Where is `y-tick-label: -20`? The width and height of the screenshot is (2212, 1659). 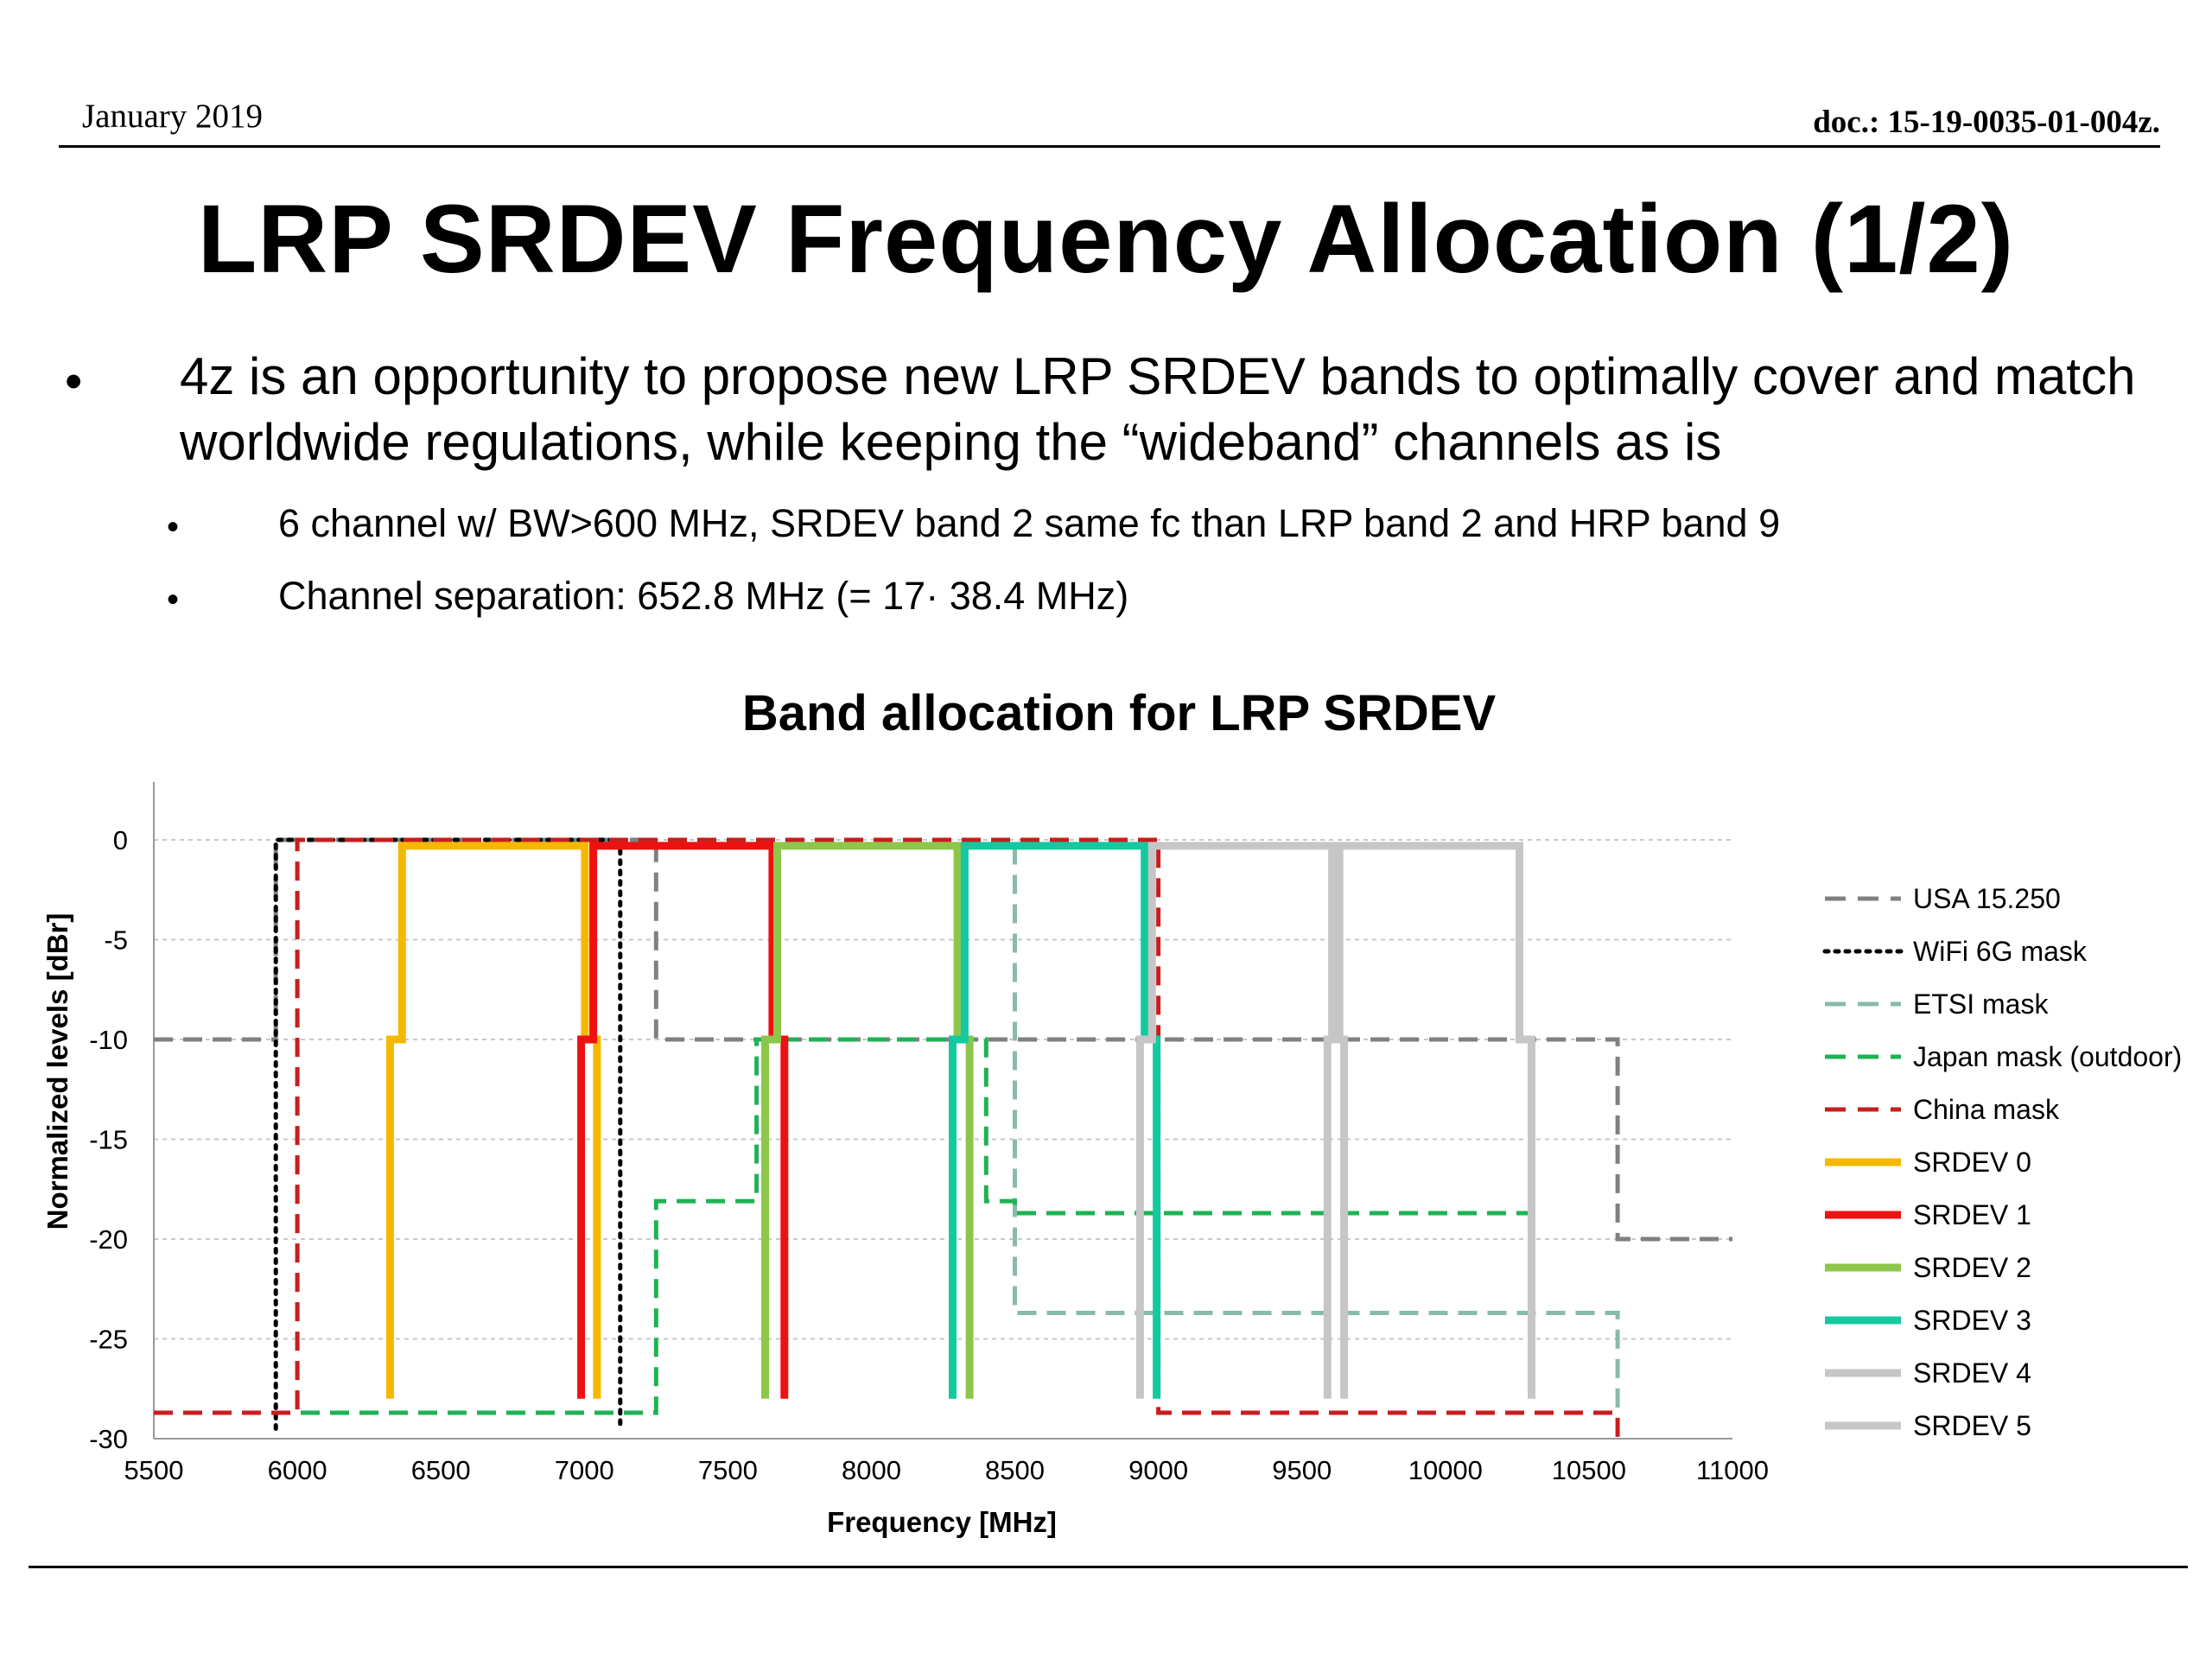
y-tick-label: -20 is located at coordinates (108, 1239).